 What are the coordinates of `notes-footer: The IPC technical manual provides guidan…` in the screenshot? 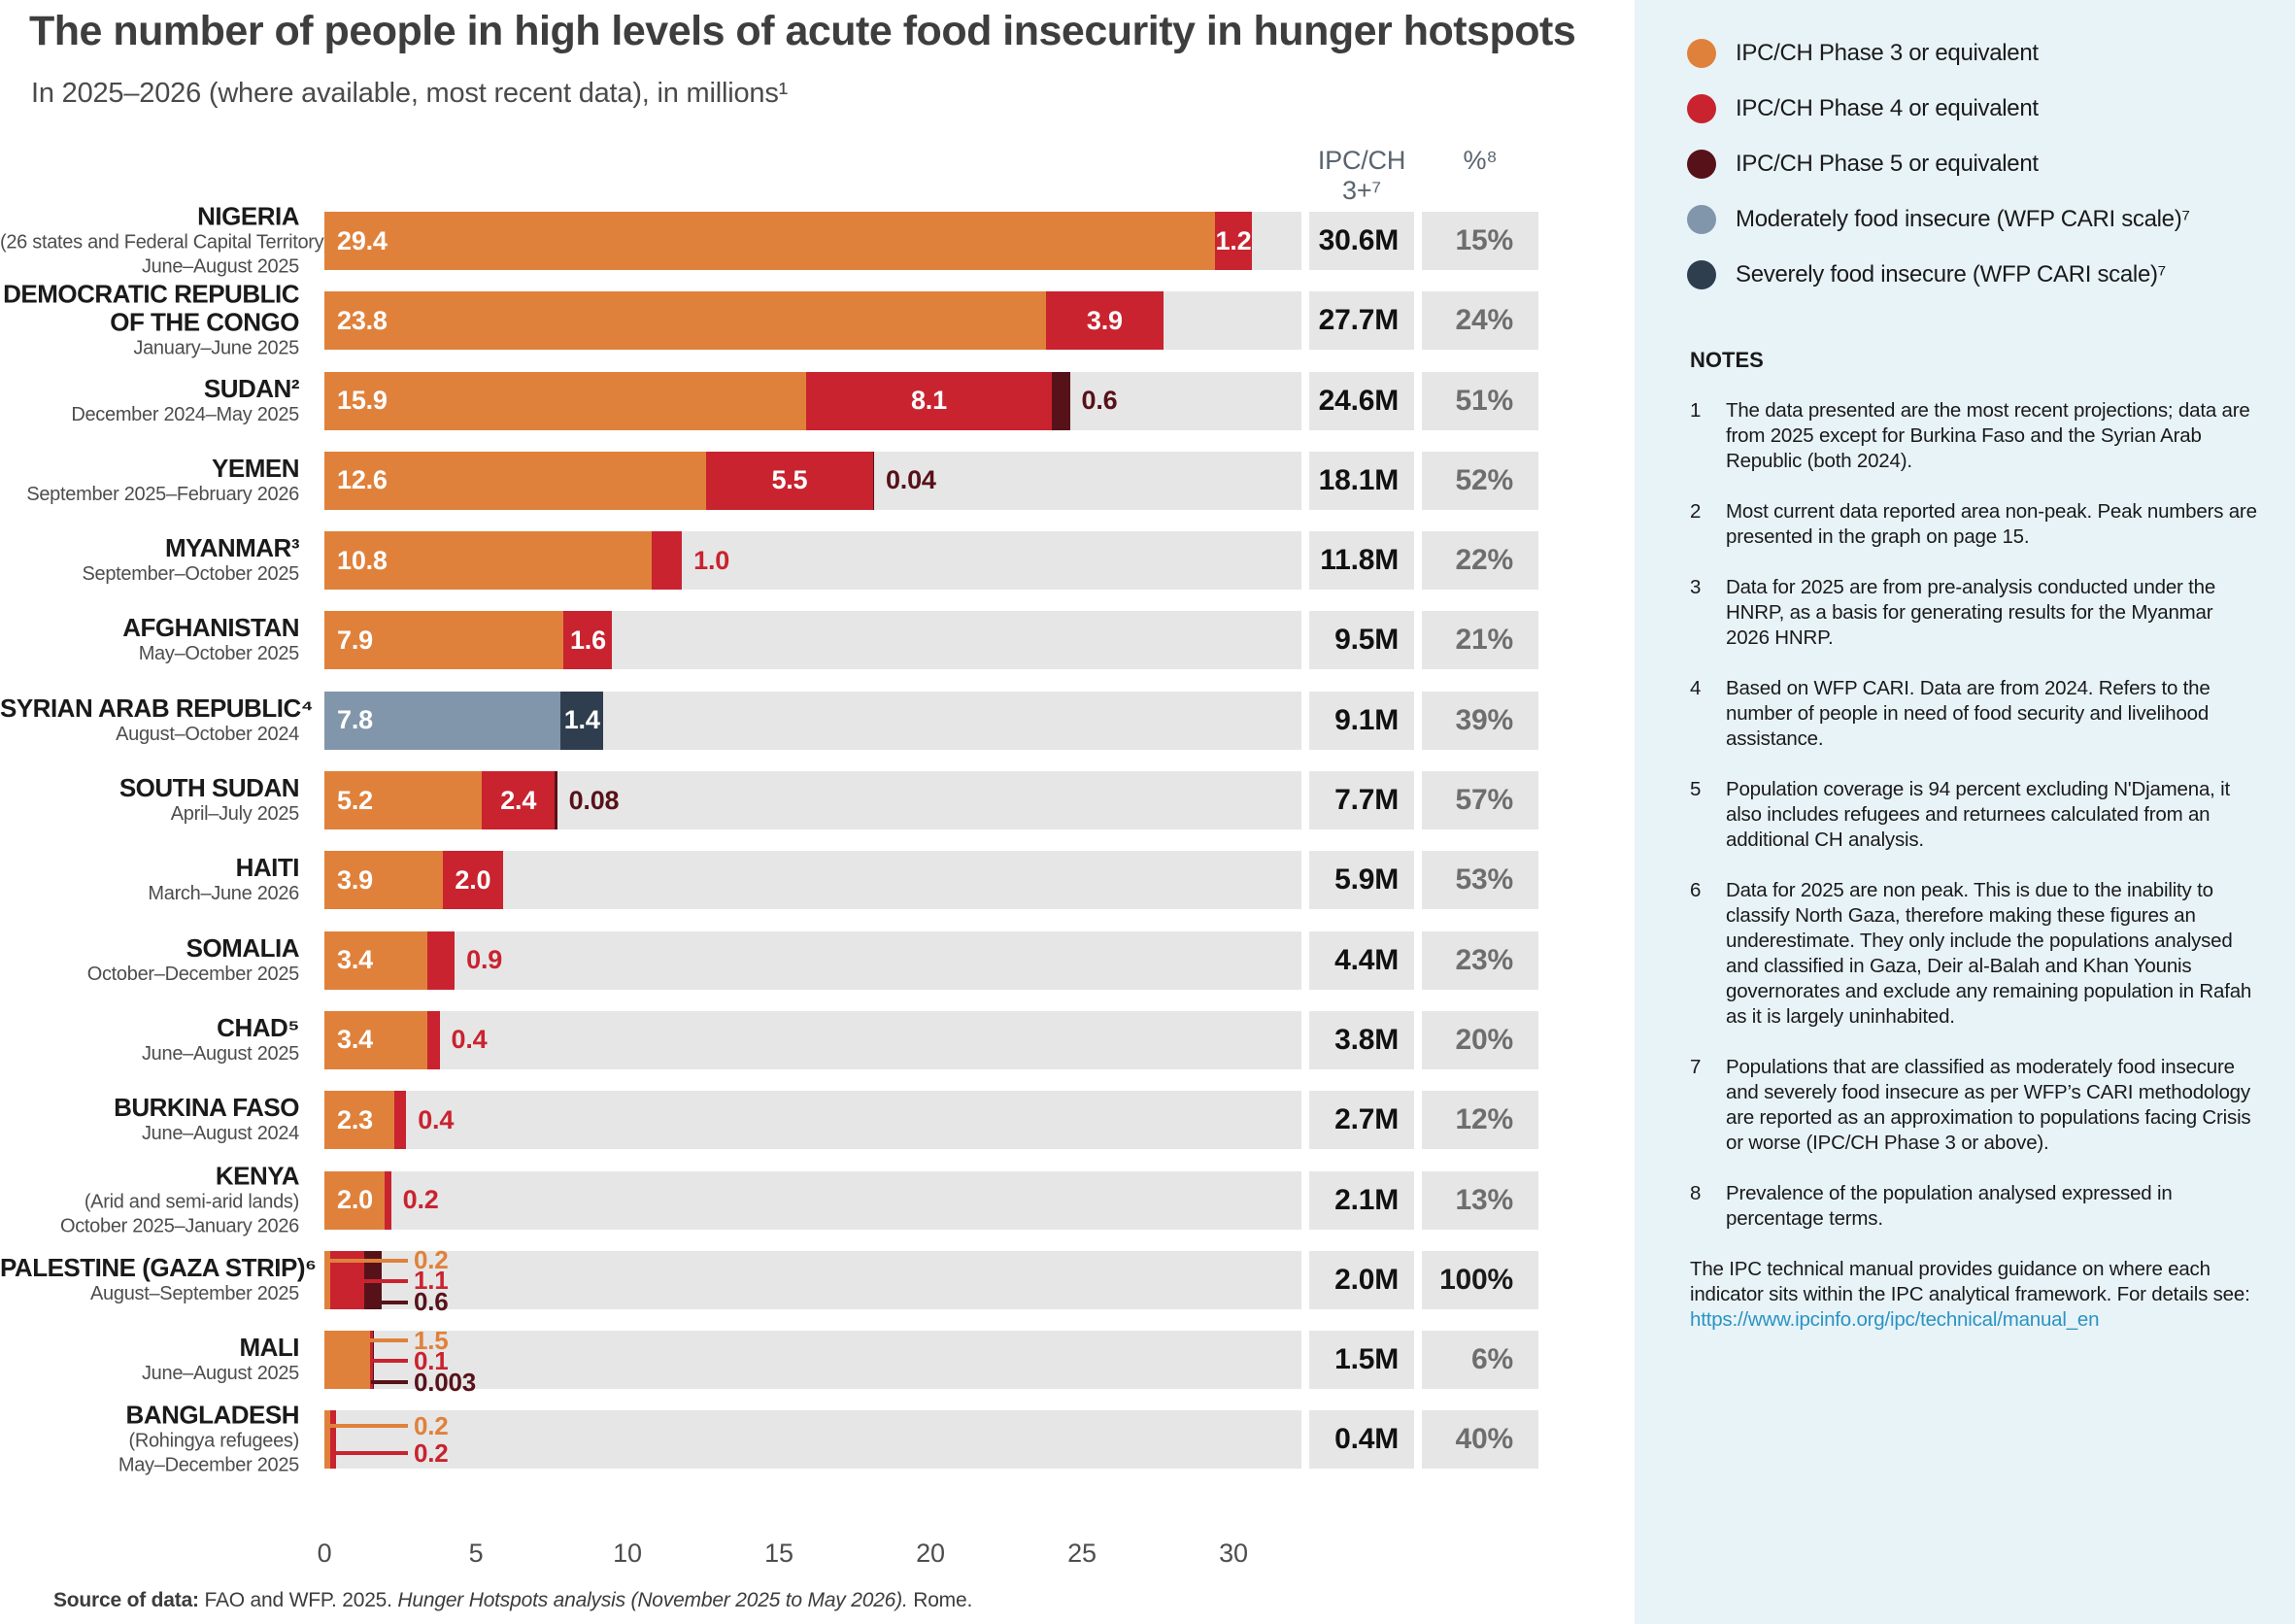 It's located at (1970, 1281).